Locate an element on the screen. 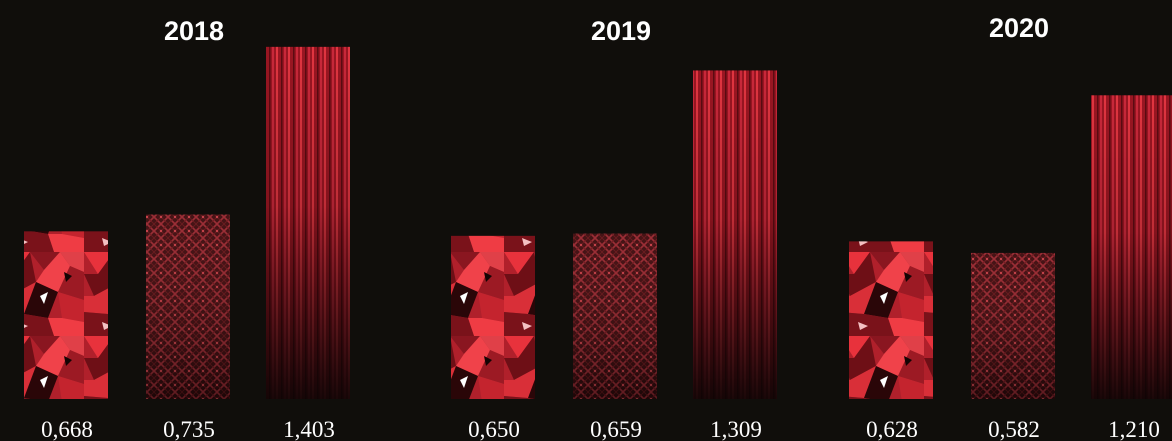 Image resolution: width=1172 pixels, height=441 pixels. bar-value-label: 0,668 is located at coordinates (67, 429).